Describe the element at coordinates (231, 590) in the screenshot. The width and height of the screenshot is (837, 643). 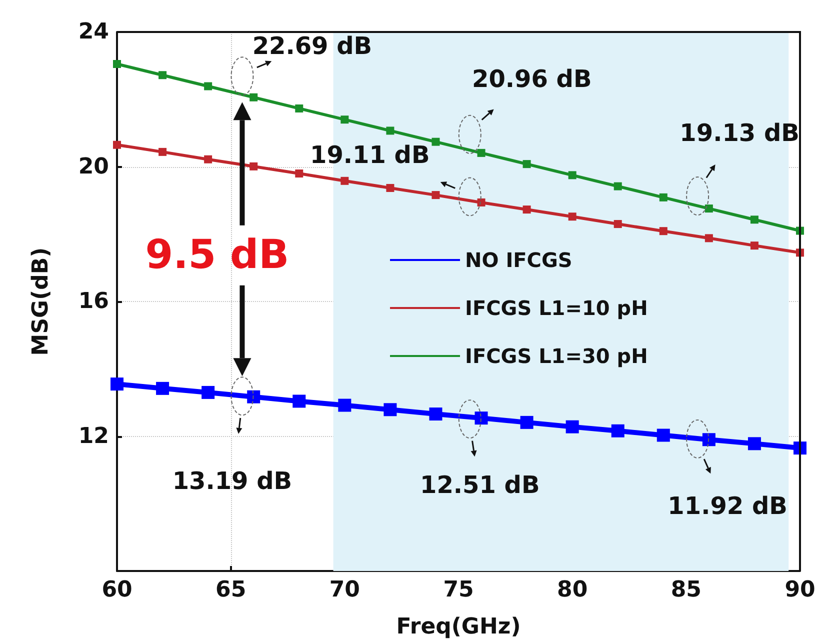
I see `x-tick-label: 65` at that location.